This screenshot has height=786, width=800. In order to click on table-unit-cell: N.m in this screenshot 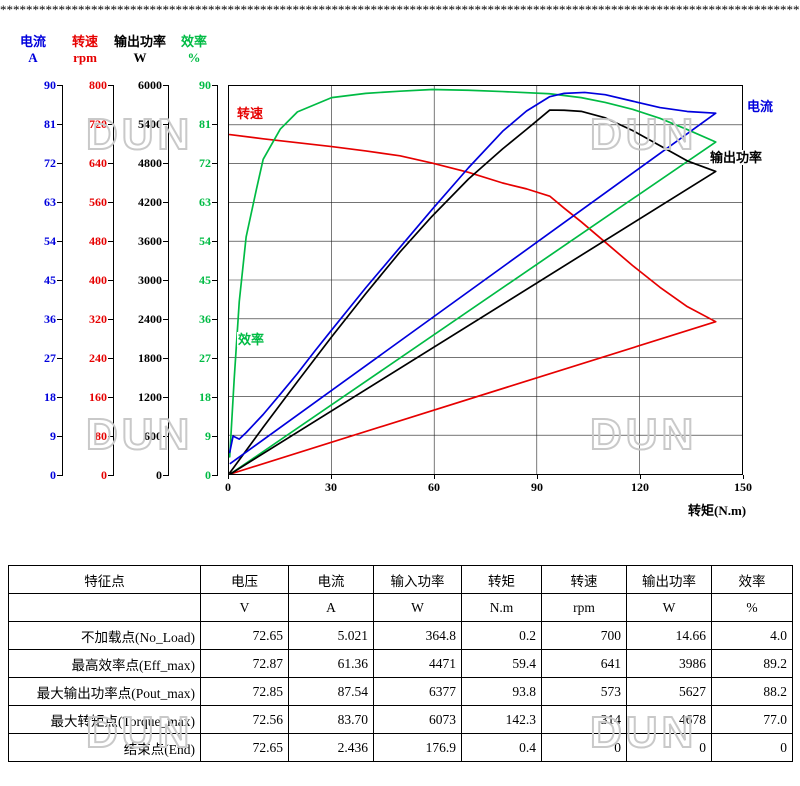, I will do `click(501, 607)`.